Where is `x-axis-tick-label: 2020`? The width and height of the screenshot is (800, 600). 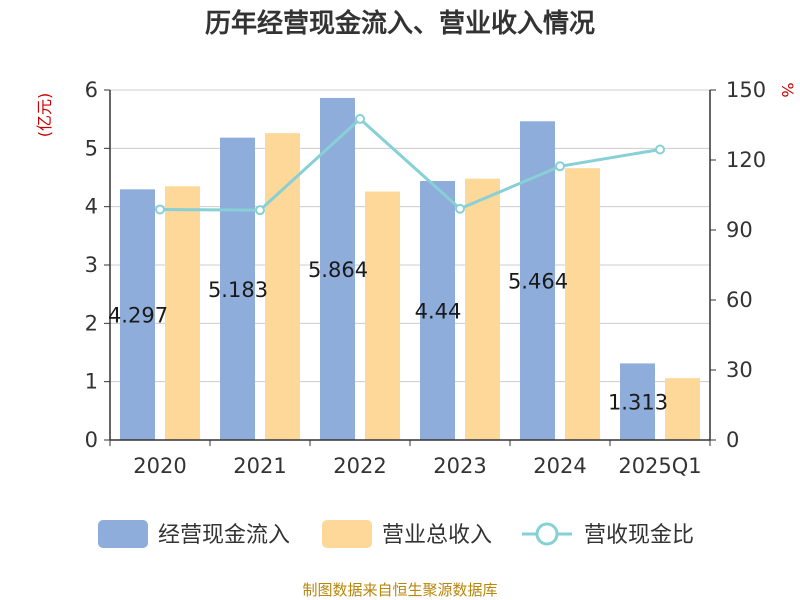
x-axis-tick-label: 2020 is located at coordinates (159, 466).